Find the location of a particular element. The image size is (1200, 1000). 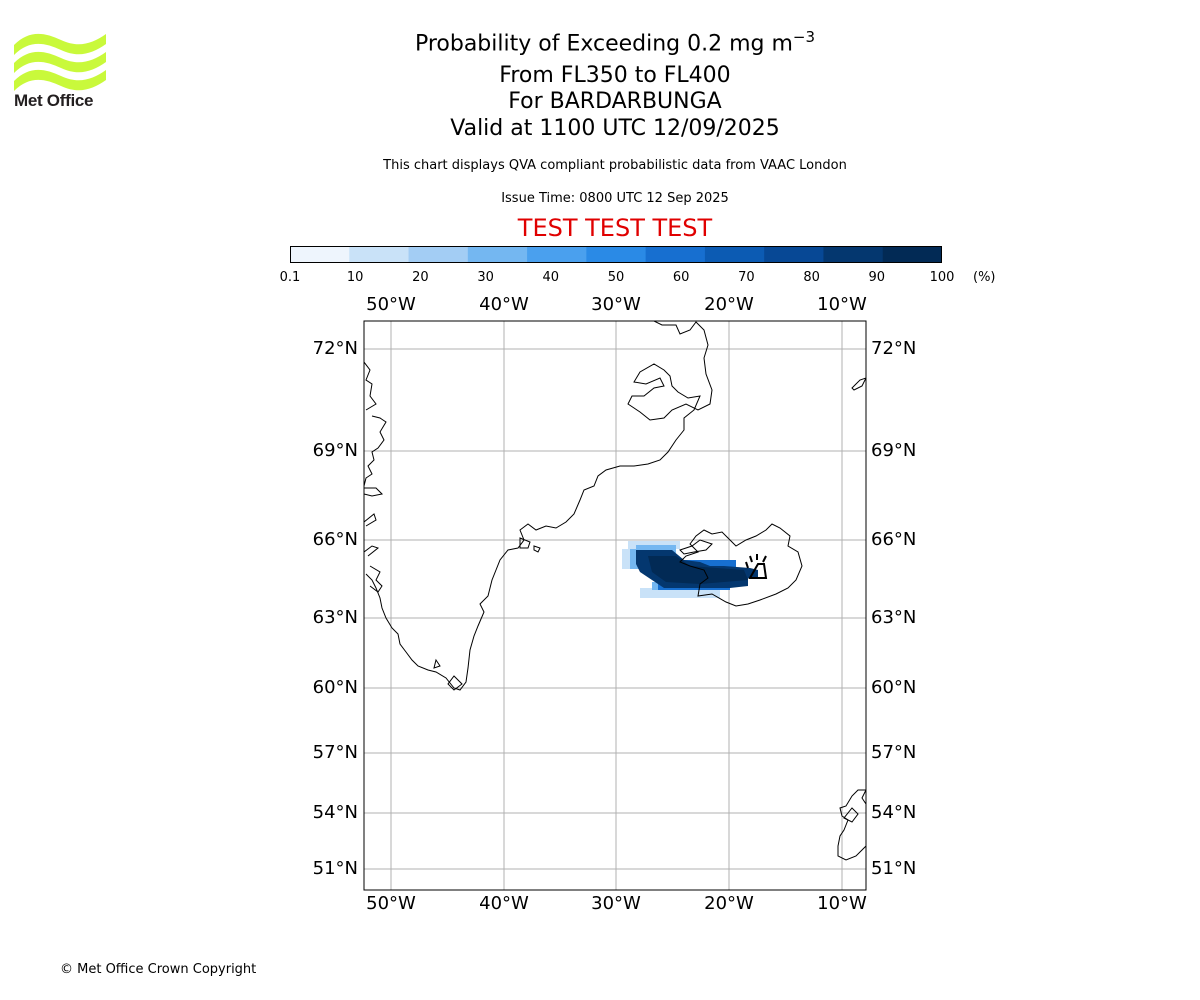

colorbar-tick-label: 30 is located at coordinates (485, 277).